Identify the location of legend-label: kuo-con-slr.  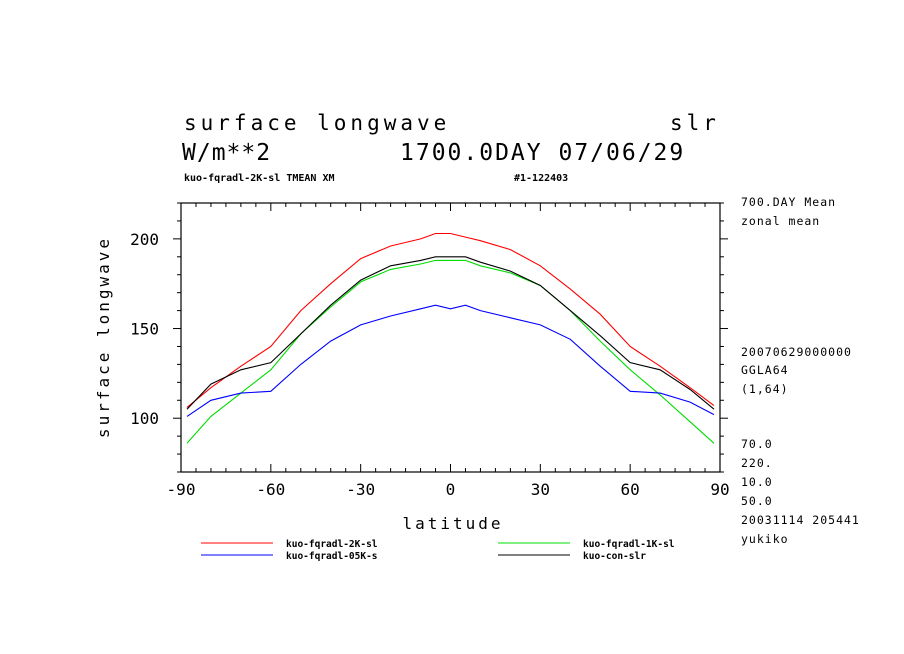
(614, 556).